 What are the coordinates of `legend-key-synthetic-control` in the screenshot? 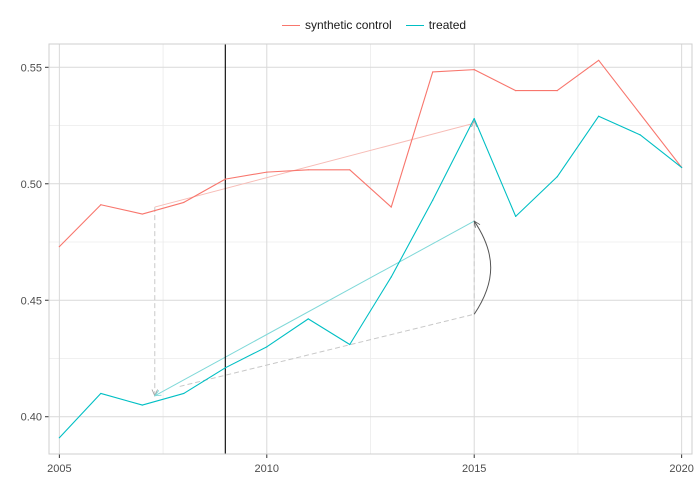 It's located at (291, 25).